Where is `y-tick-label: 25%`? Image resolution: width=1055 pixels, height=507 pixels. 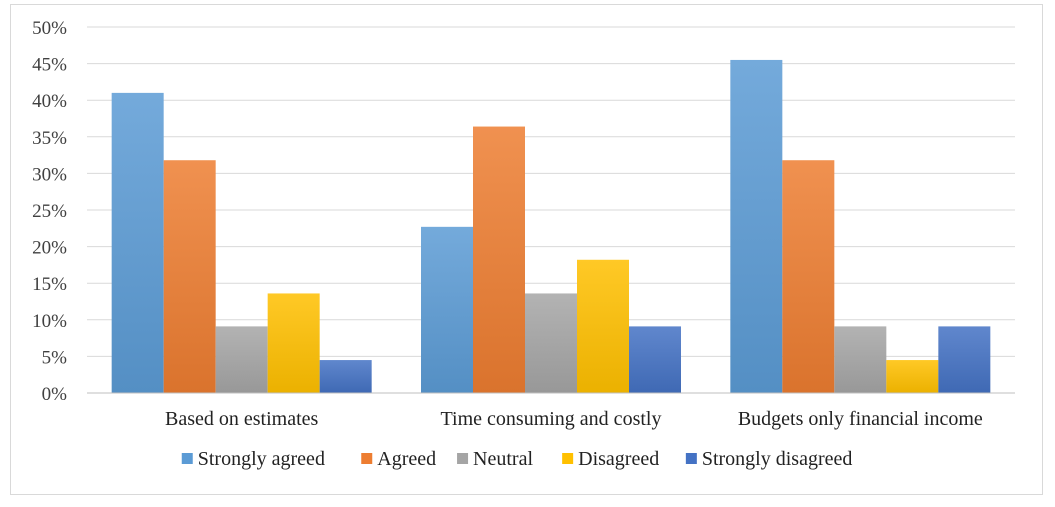
y-tick-label: 25% is located at coordinates (49, 211).